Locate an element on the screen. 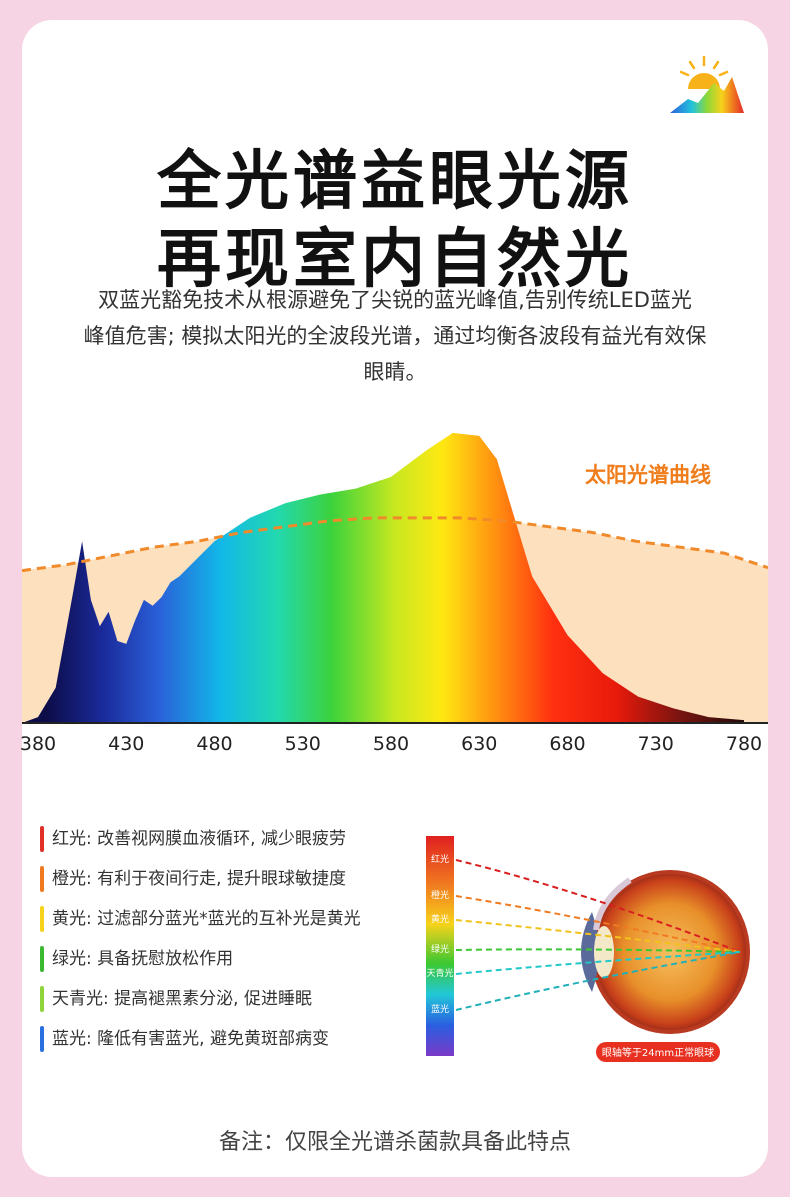  cyan-bar-icon is located at coordinates (42, 999).